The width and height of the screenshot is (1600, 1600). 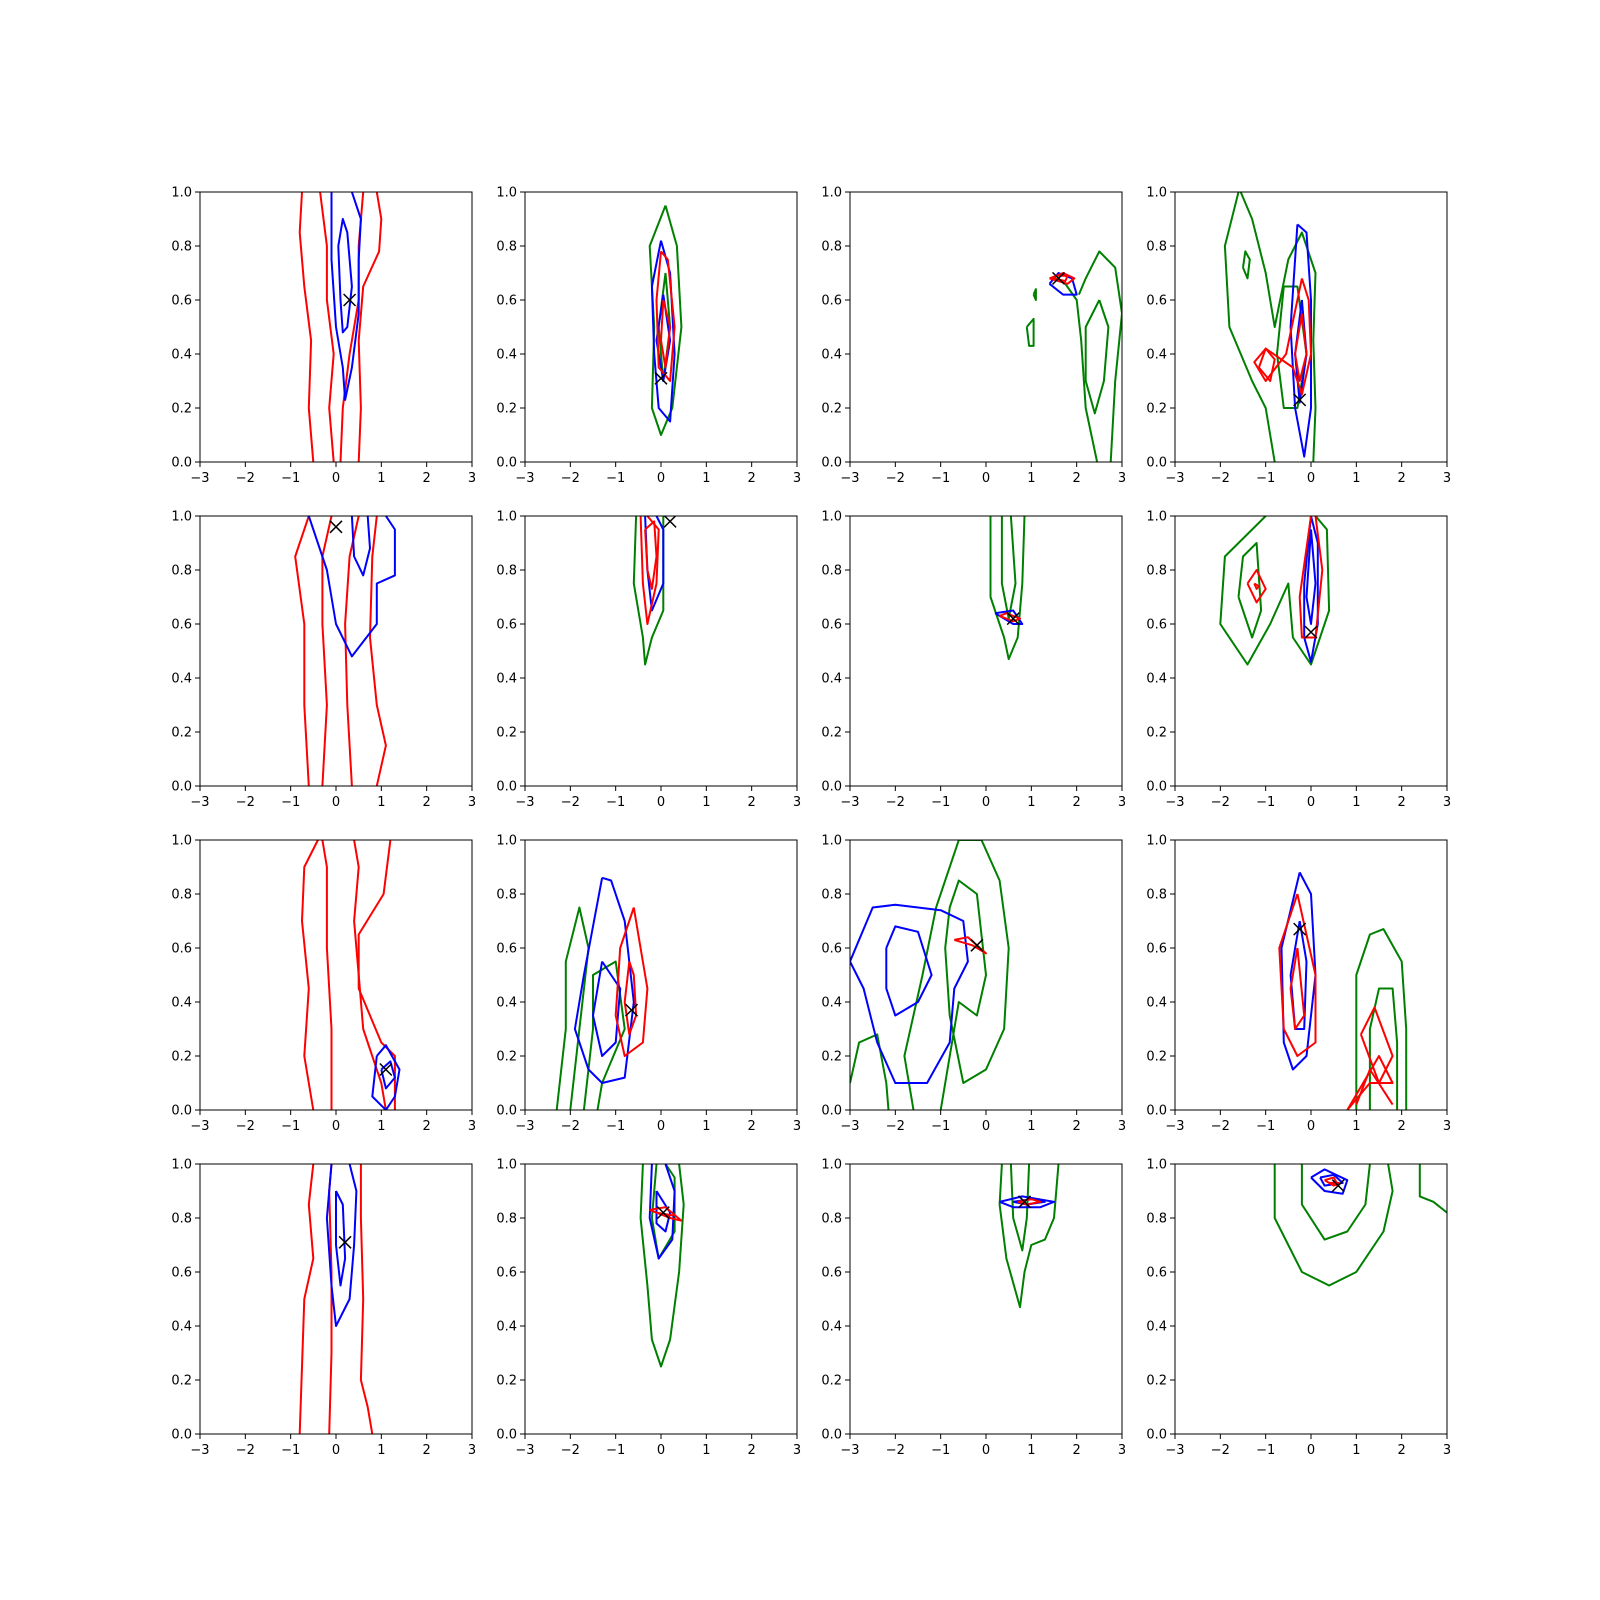 What do you see at coordinates (973, 1308) in the screenshot?
I see `subplot-4-3: −3 −2 −1 0 1 2 3 0.0 0.2 0.4 0.6 0.8 1.0` at bounding box center [973, 1308].